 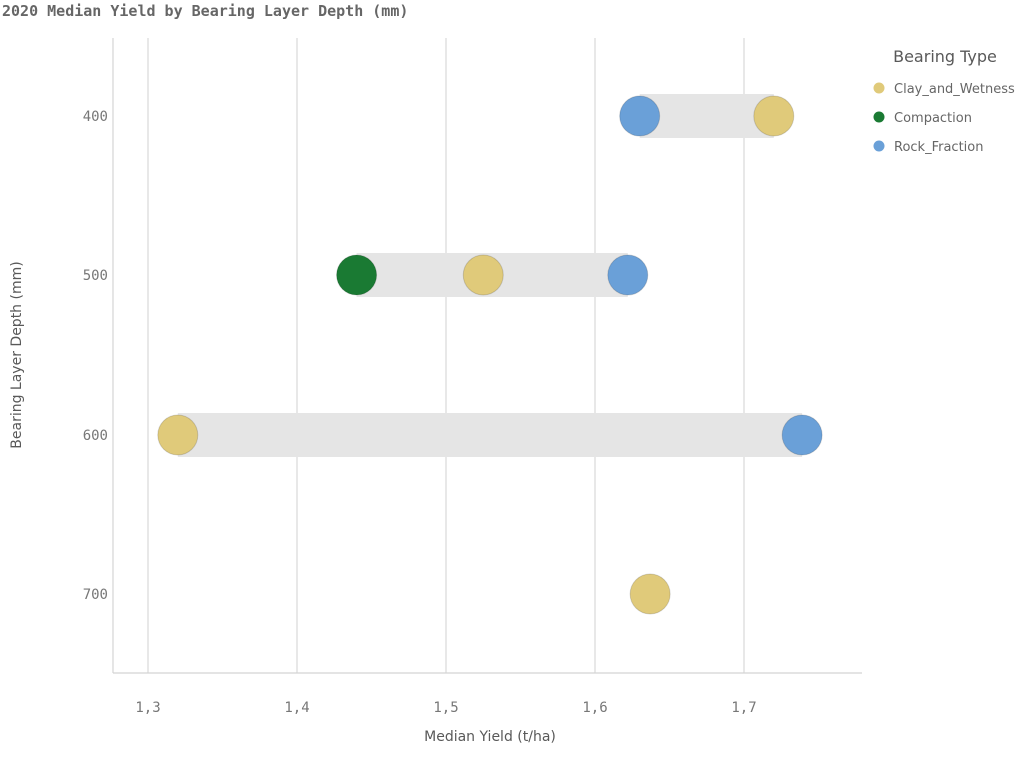 What do you see at coordinates (933, 118) in the screenshot?
I see `legend-label: Compaction` at bounding box center [933, 118].